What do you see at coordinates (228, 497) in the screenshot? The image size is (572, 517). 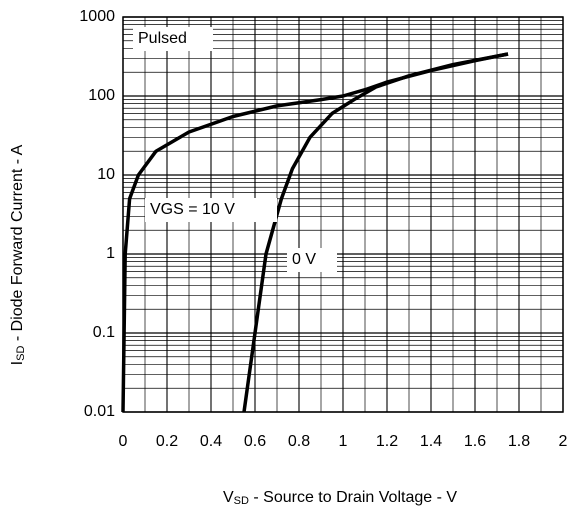 I see `x-label-main: V` at bounding box center [228, 497].